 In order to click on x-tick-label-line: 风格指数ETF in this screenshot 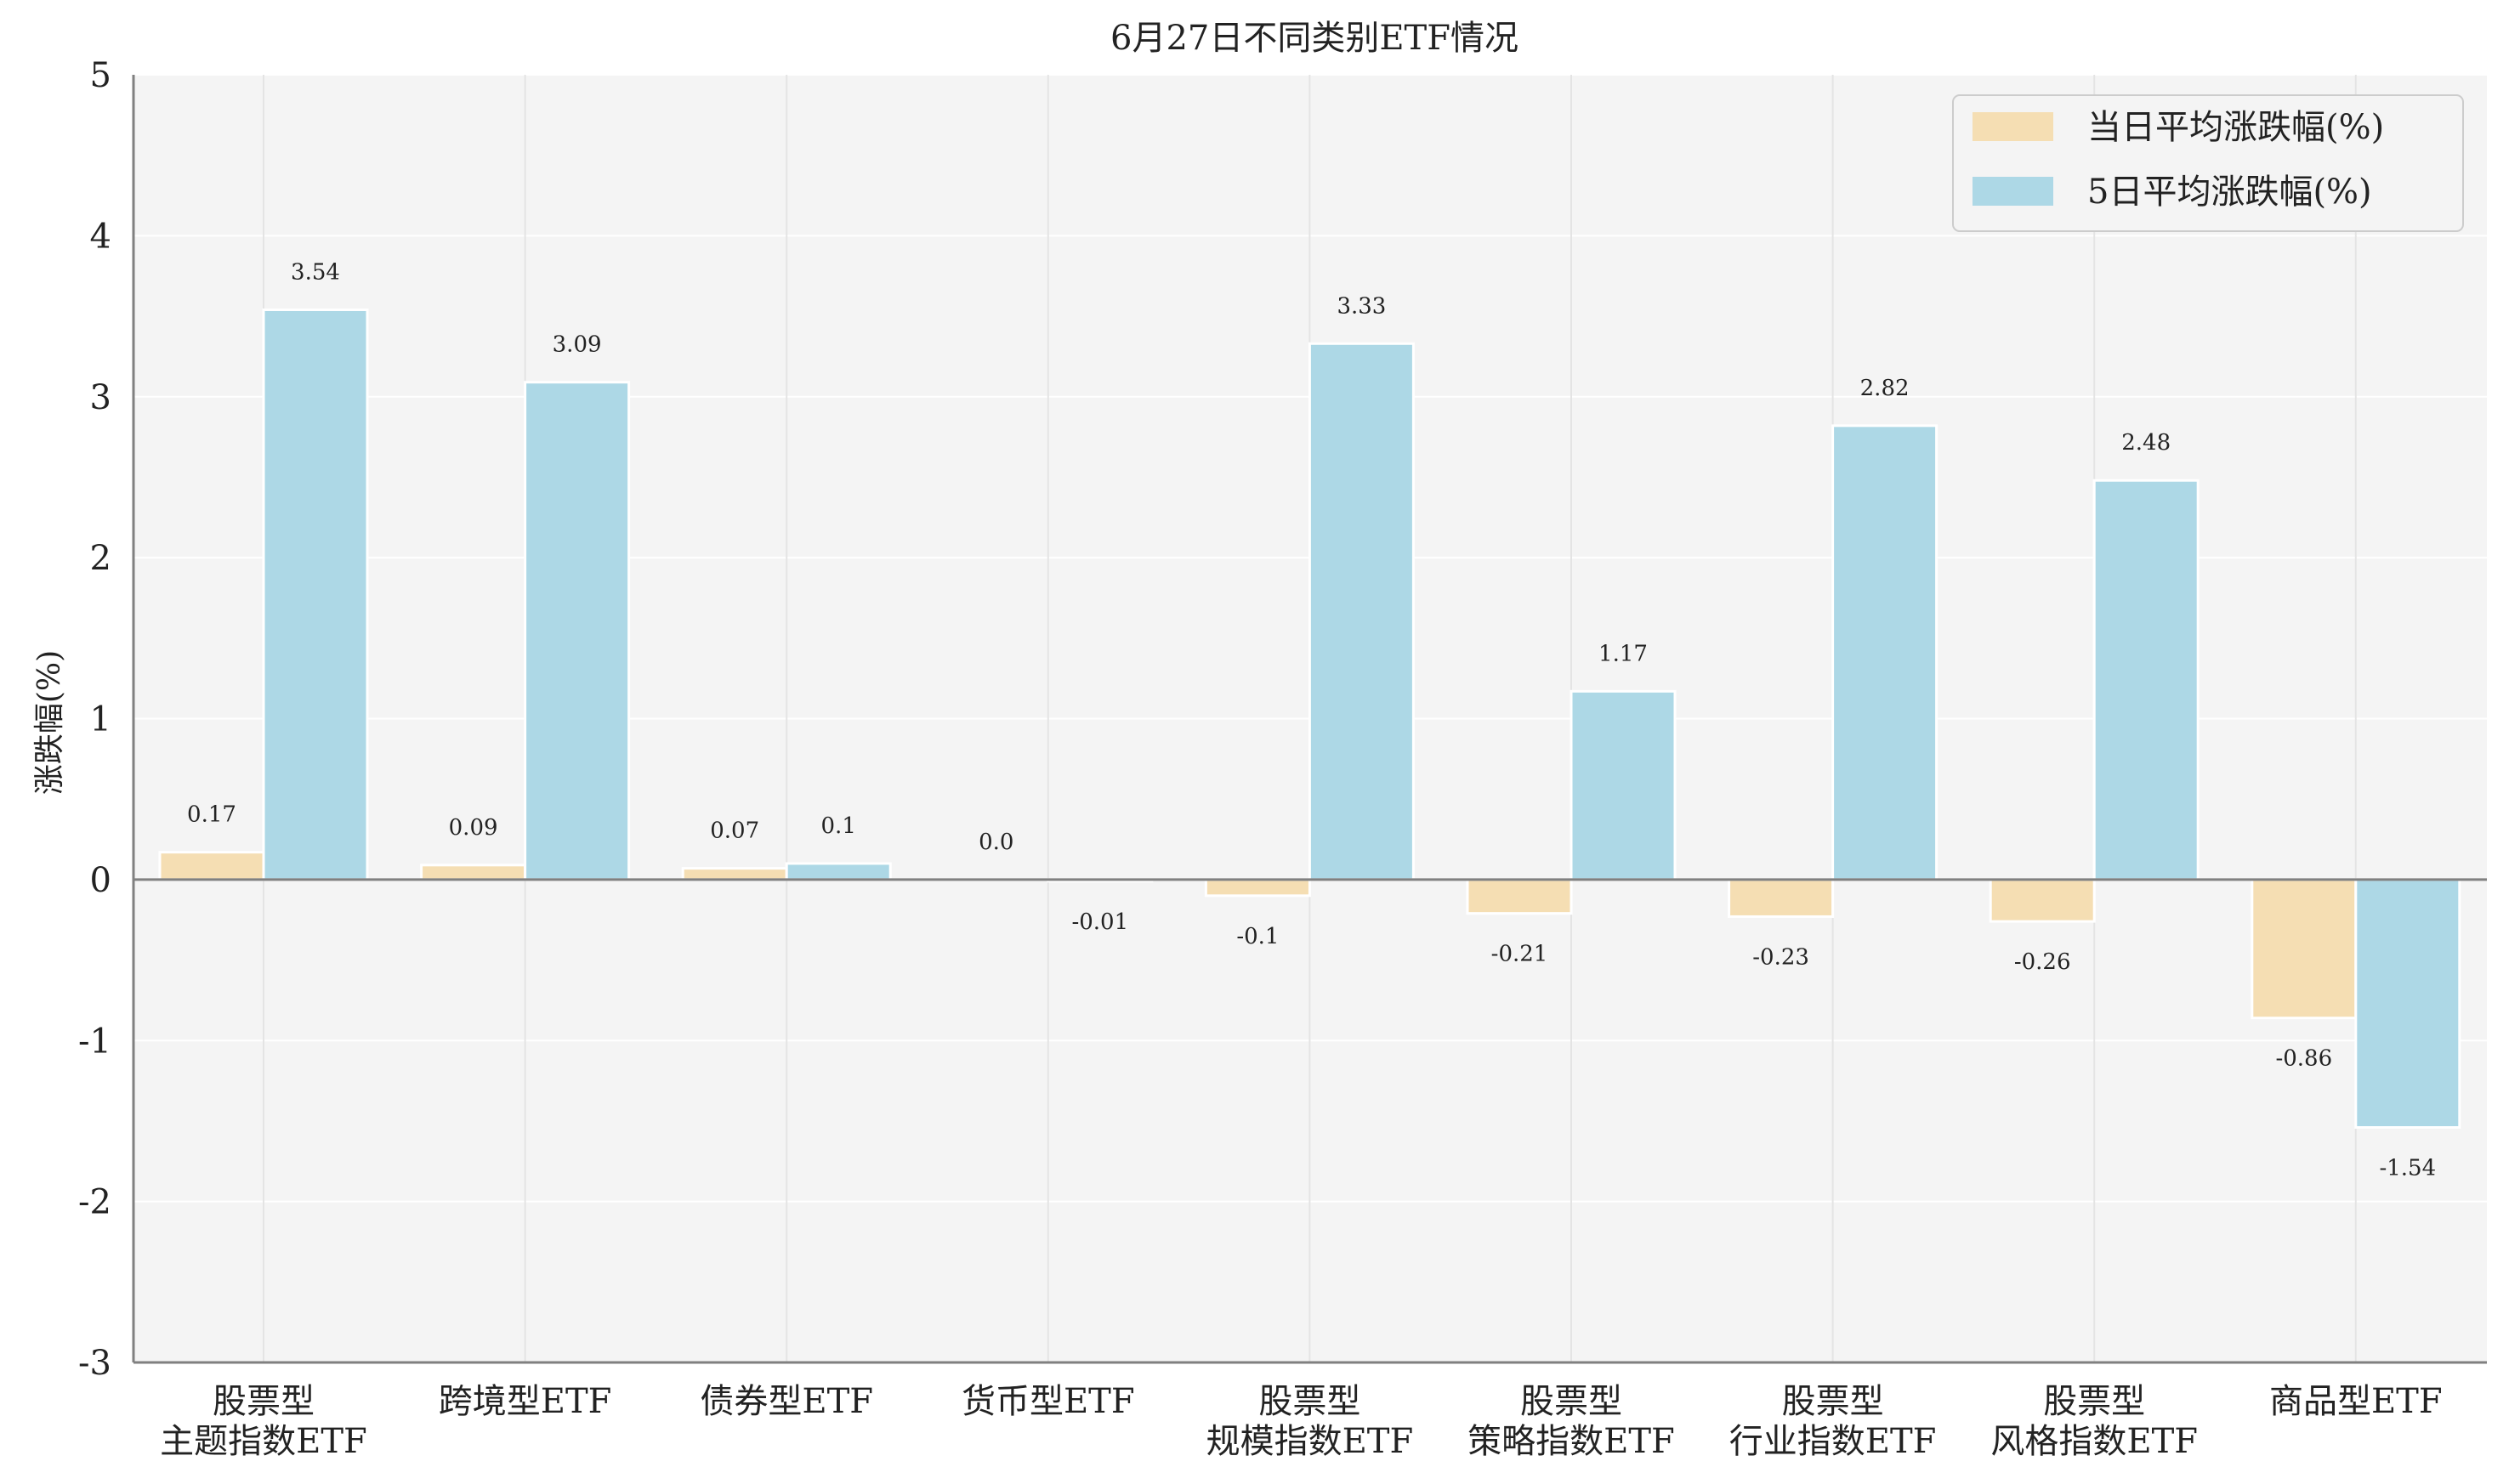, I will do `click(2094, 1441)`.